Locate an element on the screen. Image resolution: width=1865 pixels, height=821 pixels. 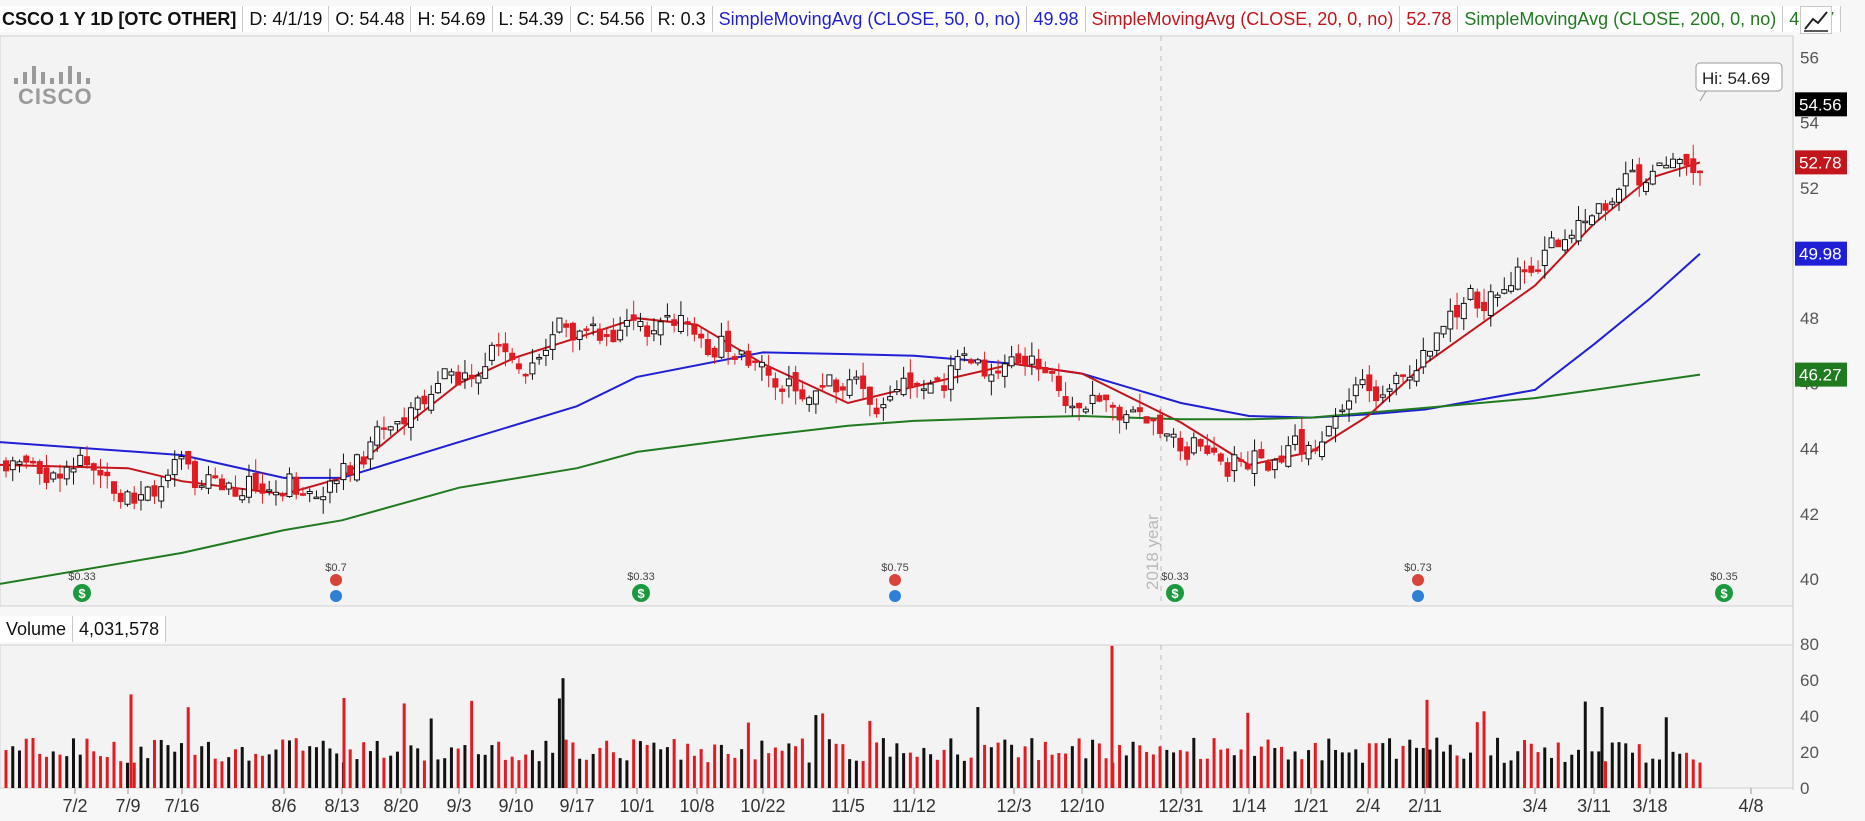
earnings-marker: $0.73 is located at coordinates (1418, 582).